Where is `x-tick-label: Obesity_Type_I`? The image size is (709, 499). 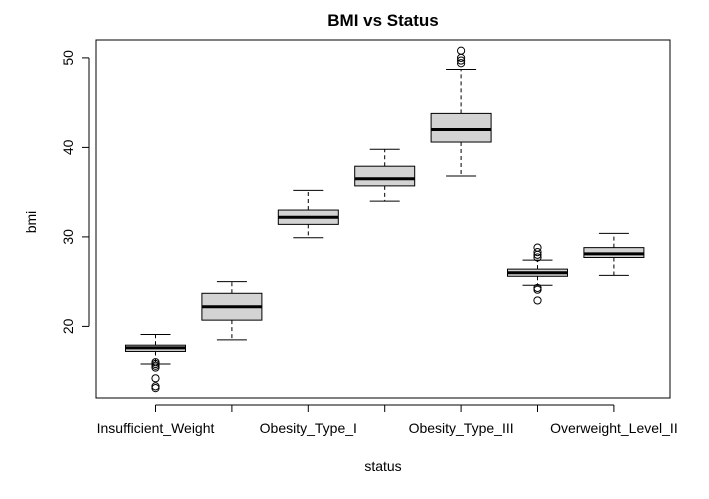 x-tick-label: Obesity_Type_I is located at coordinates (308, 428).